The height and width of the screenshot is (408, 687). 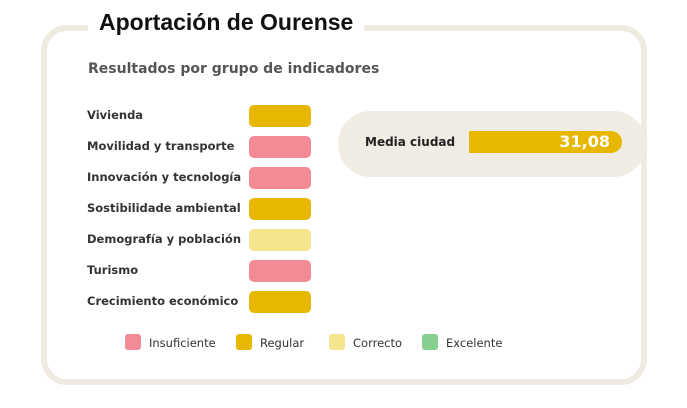 What do you see at coordinates (202, 120) in the screenshot?
I see `indicator-row: Vivienda` at bounding box center [202, 120].